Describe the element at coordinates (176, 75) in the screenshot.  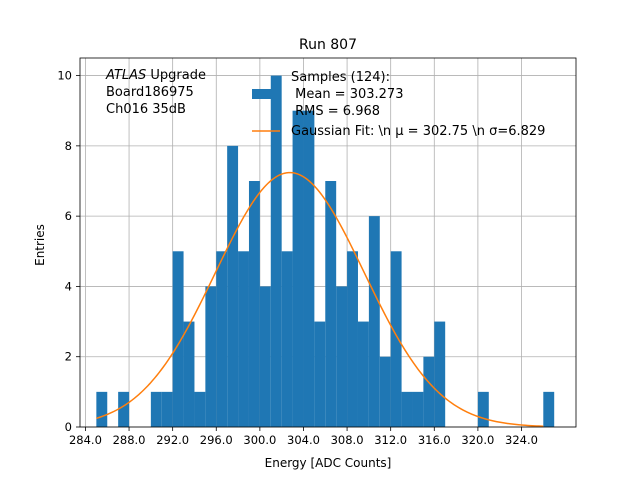
I see `annotation-text: Upgrade` at that location.